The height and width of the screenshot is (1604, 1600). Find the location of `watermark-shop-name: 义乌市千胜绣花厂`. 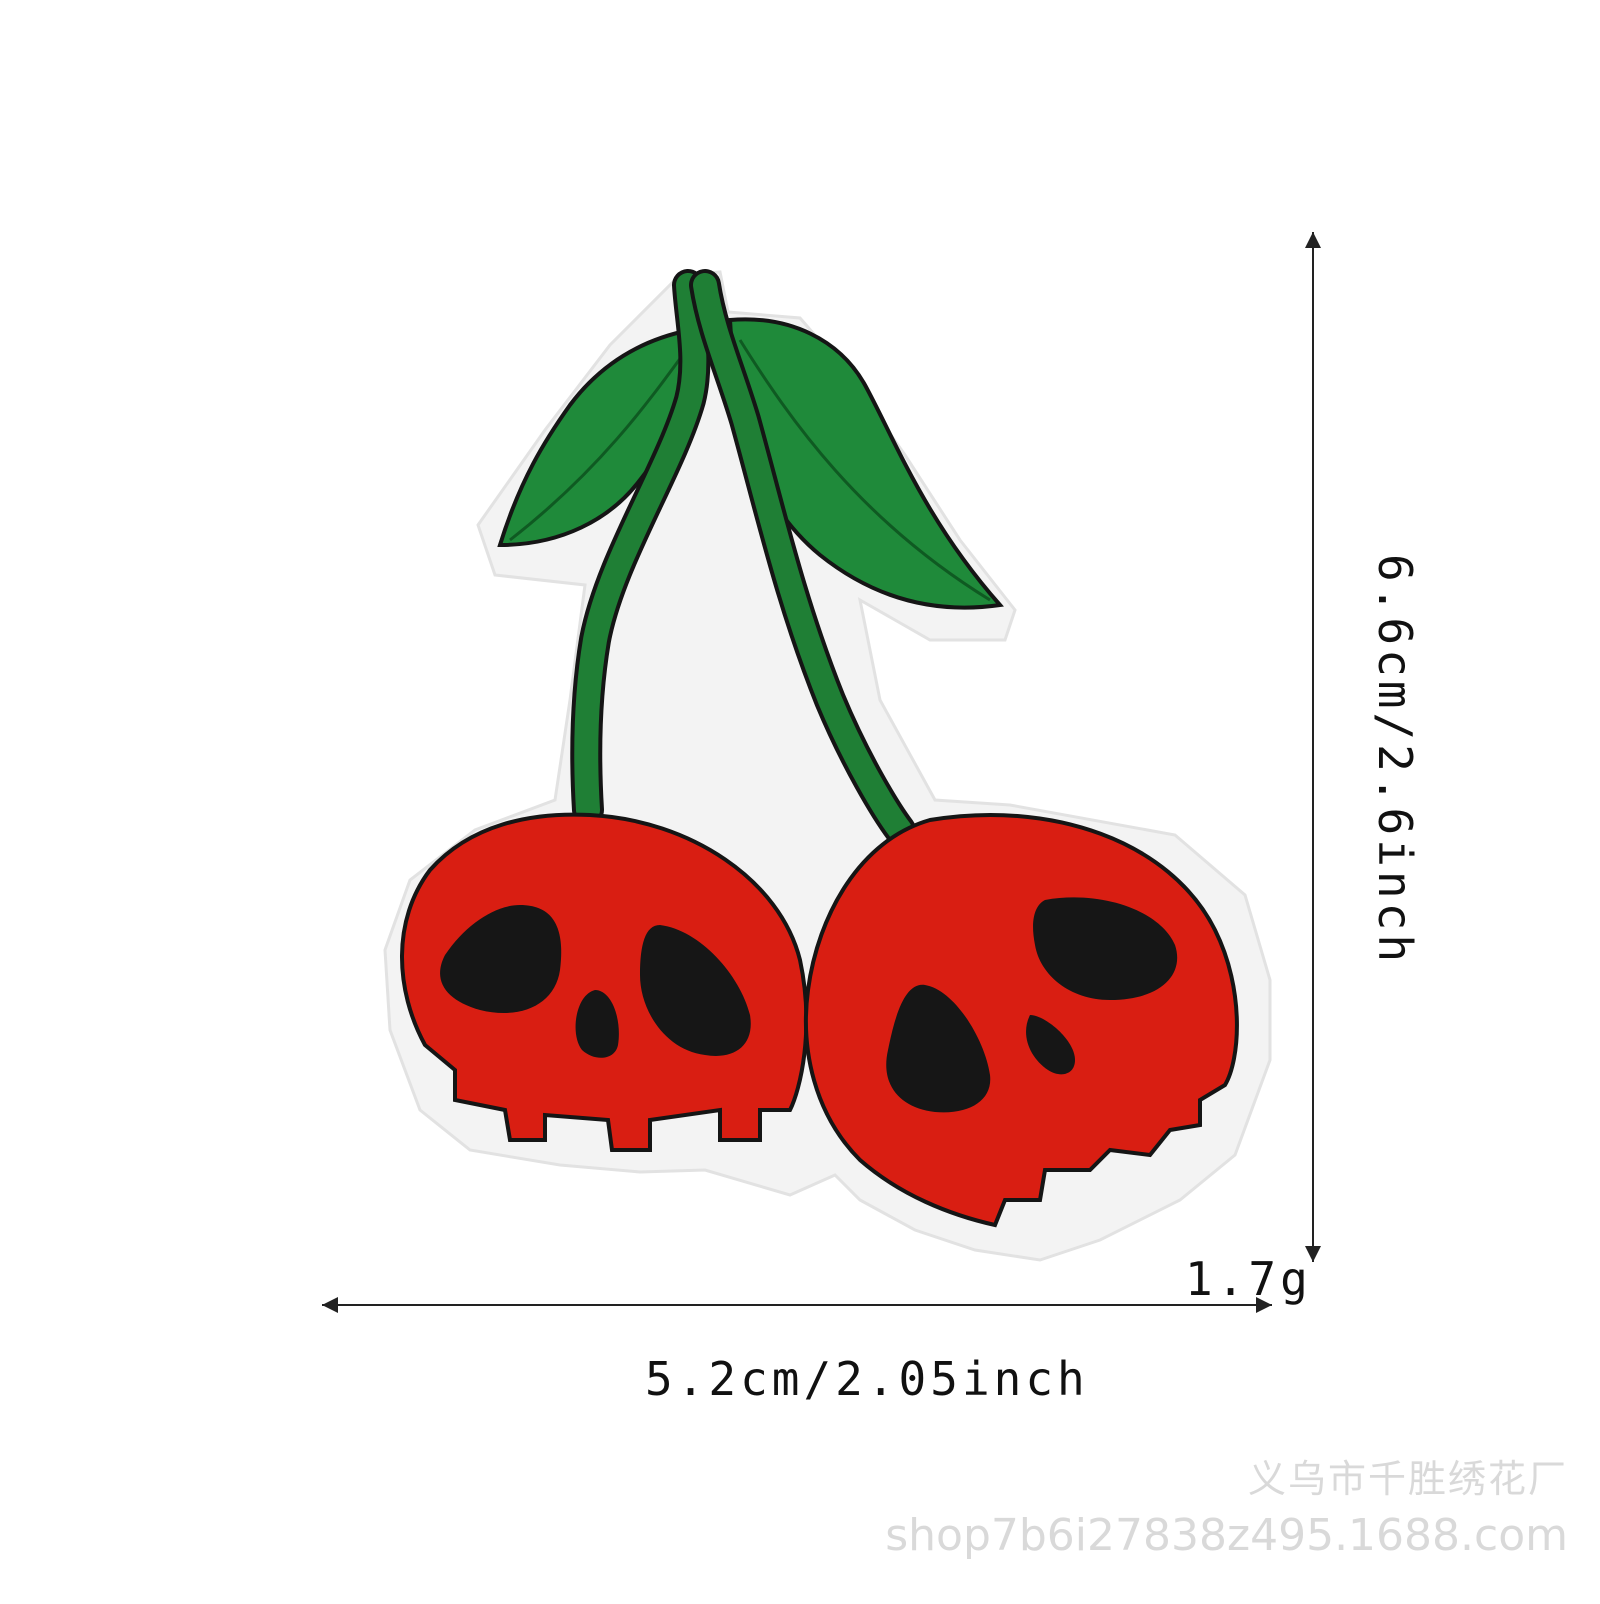

watermark-shop-name: 义乌市千胜绣花厂 is located at coordinates (1407, 1479).